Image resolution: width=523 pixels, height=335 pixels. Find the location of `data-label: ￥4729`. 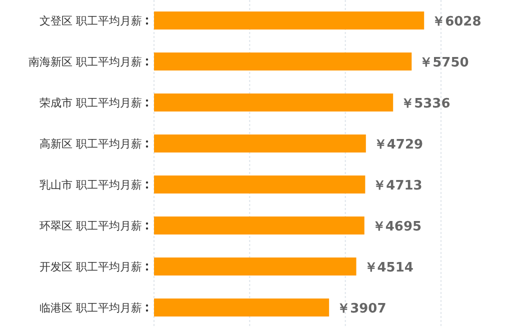

data-label: ￥4729 is located at coordinates (399, 145).